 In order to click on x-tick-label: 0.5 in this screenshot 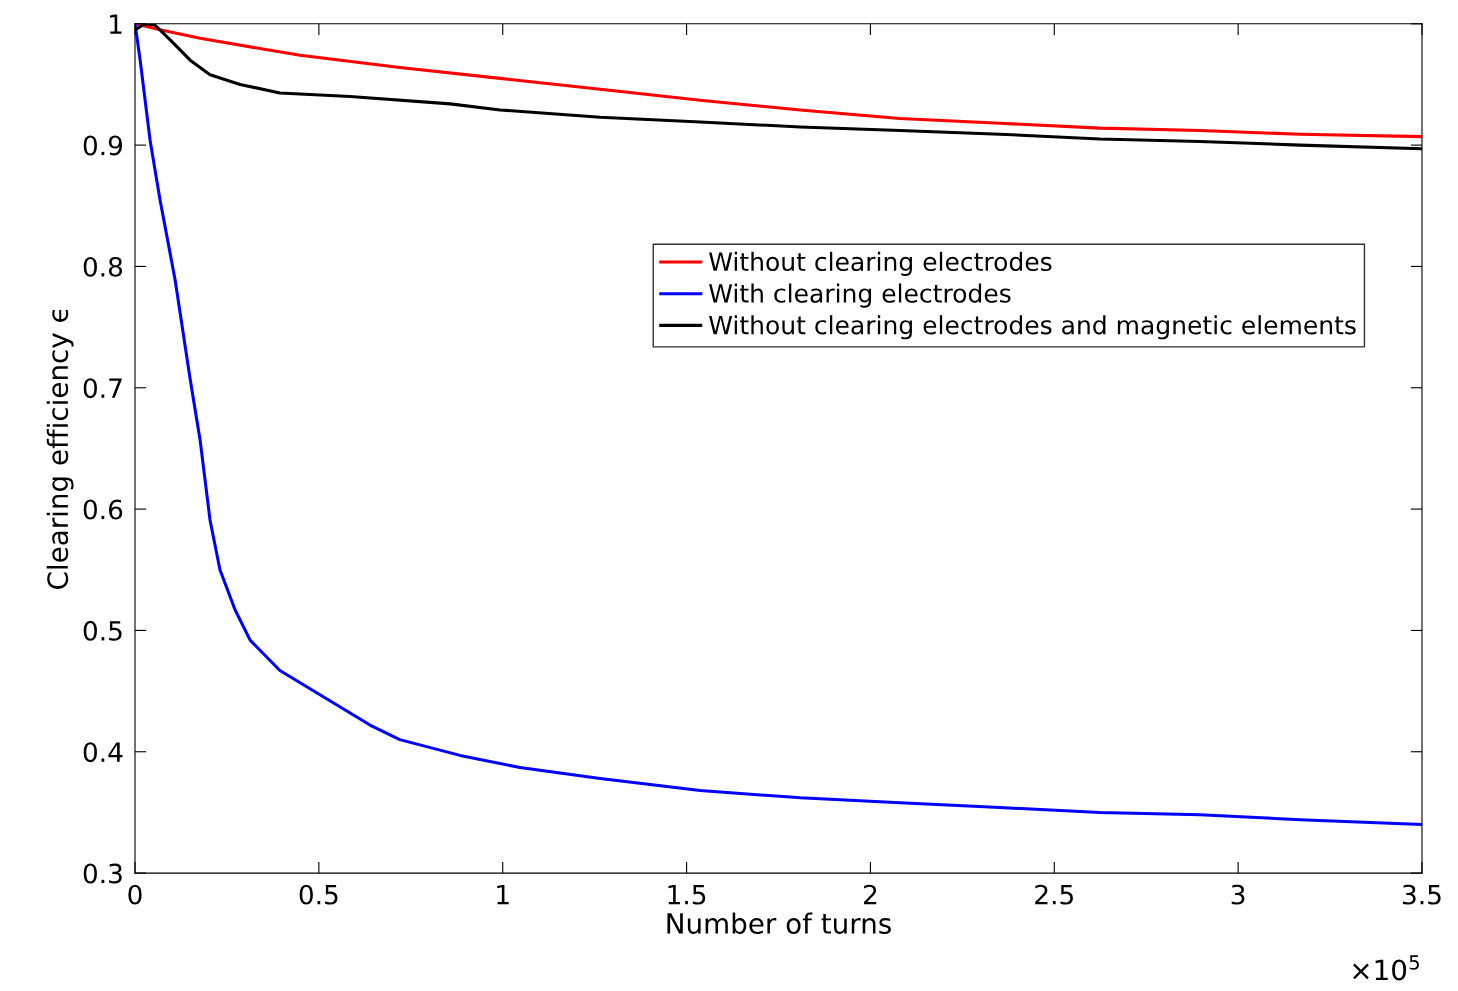, I will do `click(318, 894)`.